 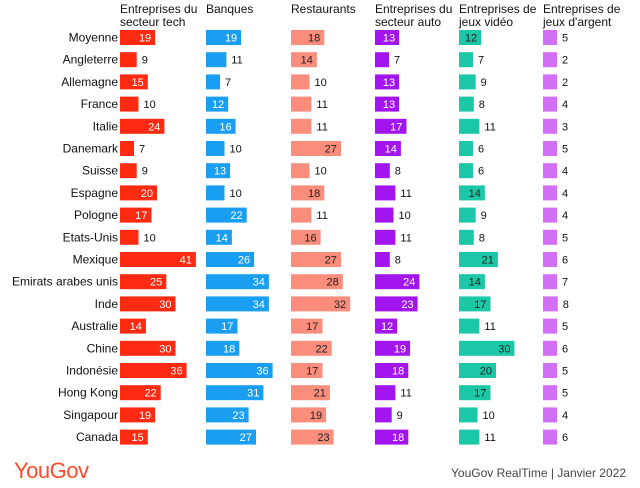 What do you see at coordinates (96, 215) in the screenshot?
I see `category-label-8: Pologne` at bounding box center [96, 215].